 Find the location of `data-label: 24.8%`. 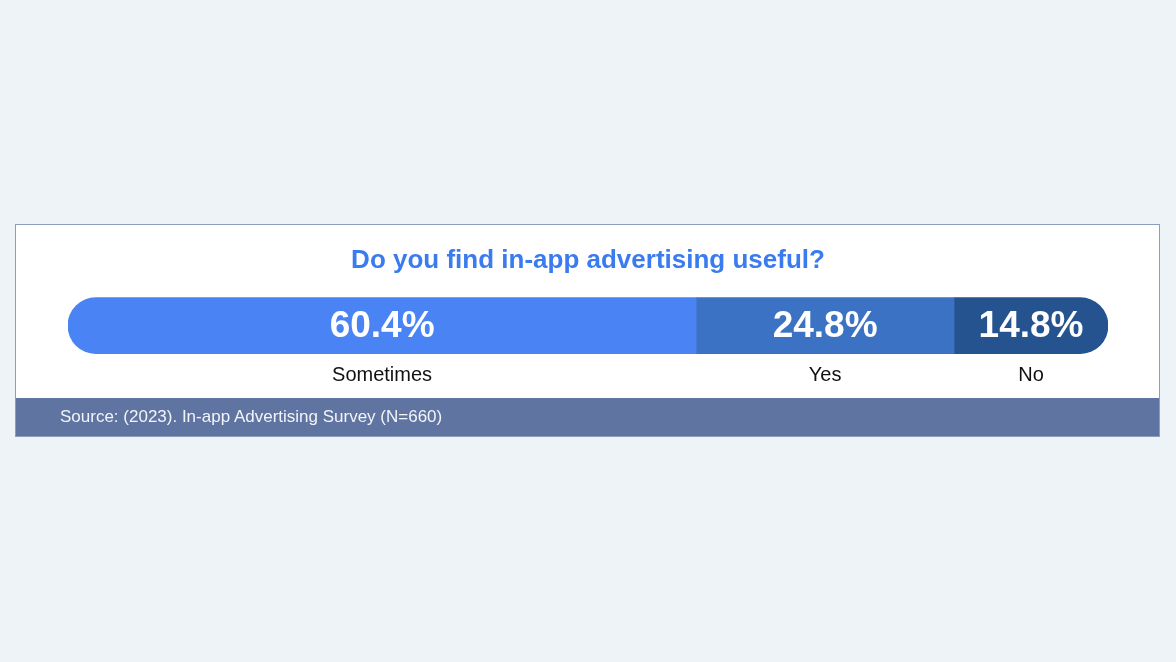

data-label: 24.8% is located at coordinates (825, 324).